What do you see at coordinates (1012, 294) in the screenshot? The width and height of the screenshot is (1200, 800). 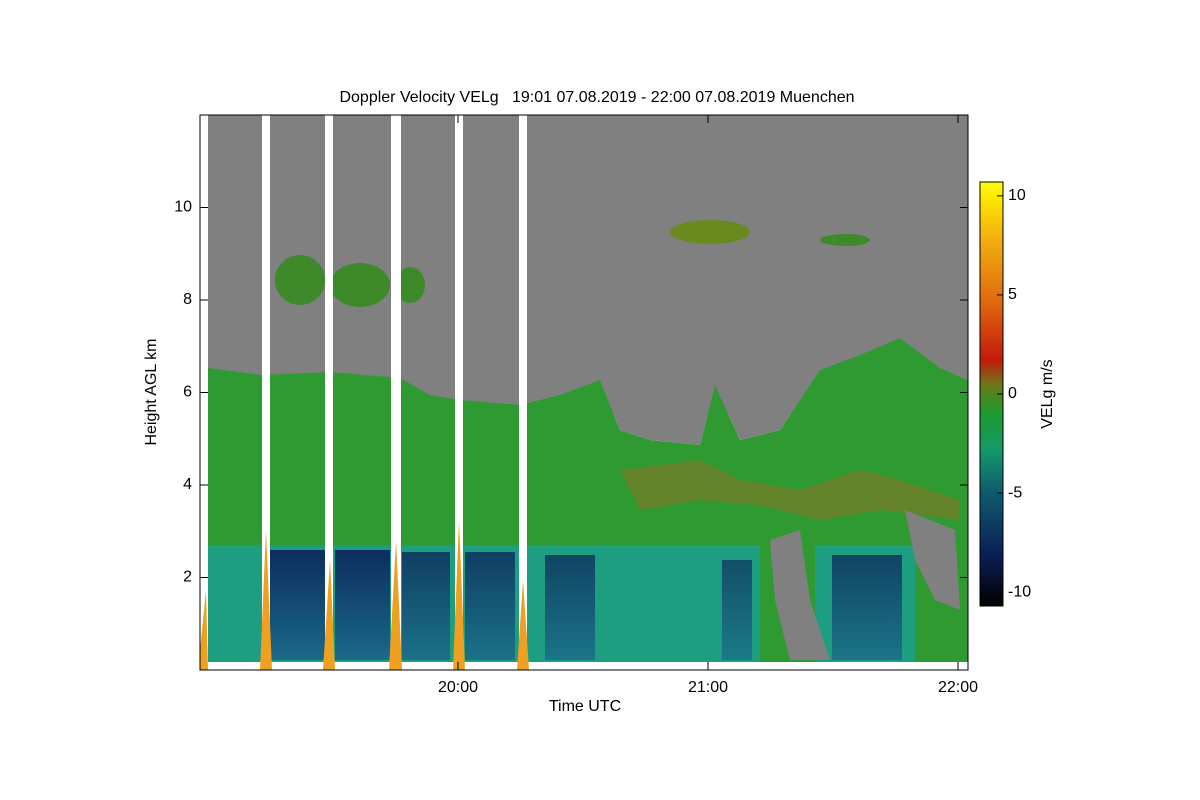 I see `colorbar-tick-label: 5` at bounding box center [1012, 294].